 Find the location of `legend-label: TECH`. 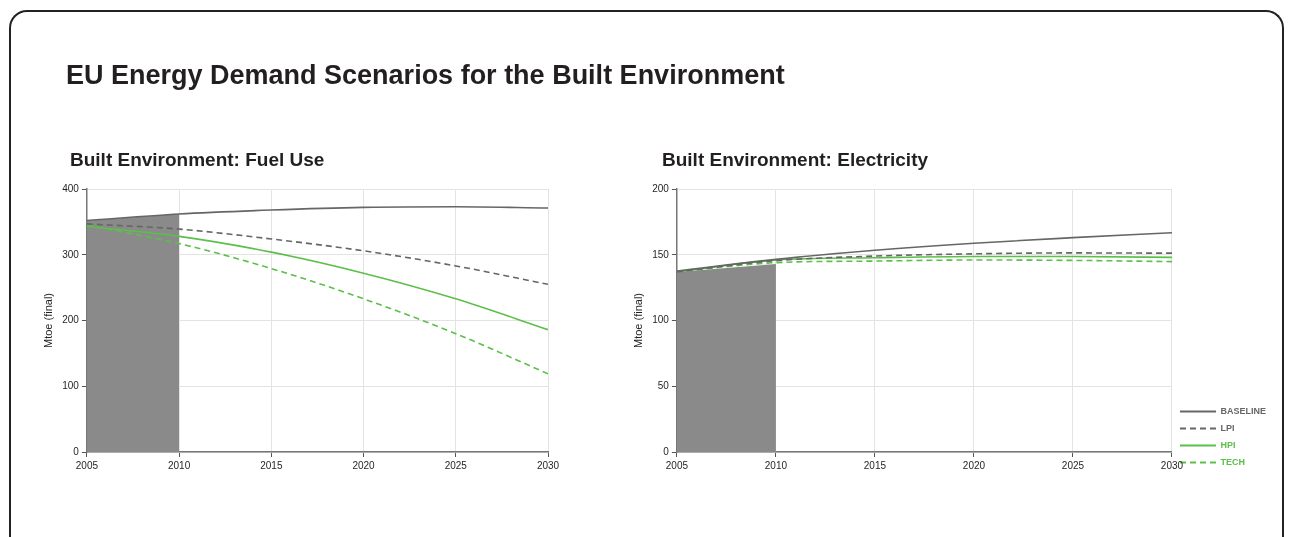

legend-label: TECH is located at coordinates (1232, 461).